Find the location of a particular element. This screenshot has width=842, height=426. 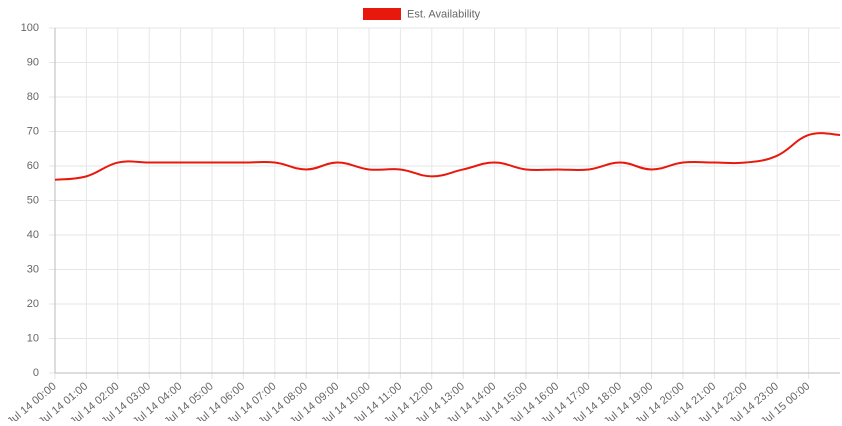

y-tick-label: 50 is located at coordinates (33, 200).